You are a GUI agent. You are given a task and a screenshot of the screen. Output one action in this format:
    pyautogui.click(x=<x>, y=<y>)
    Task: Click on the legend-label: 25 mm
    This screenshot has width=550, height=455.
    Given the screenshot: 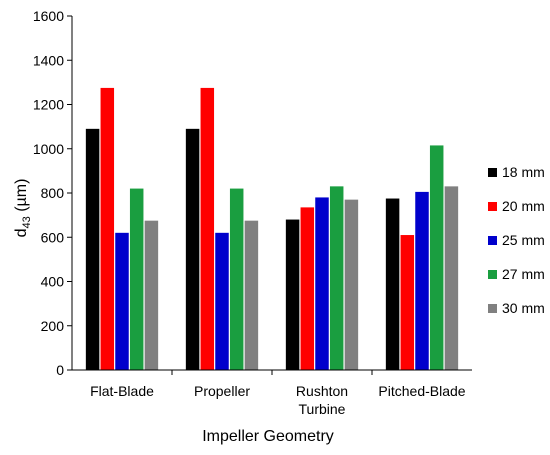 What is the action you would take?
    pyautogui.click(x=523, y=240)
    